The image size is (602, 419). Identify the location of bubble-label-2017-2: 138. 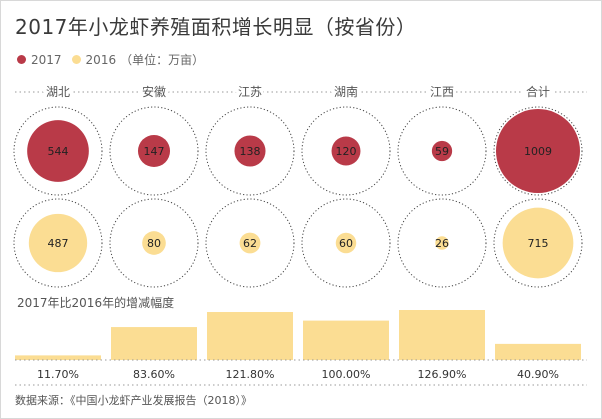
(250, 151).